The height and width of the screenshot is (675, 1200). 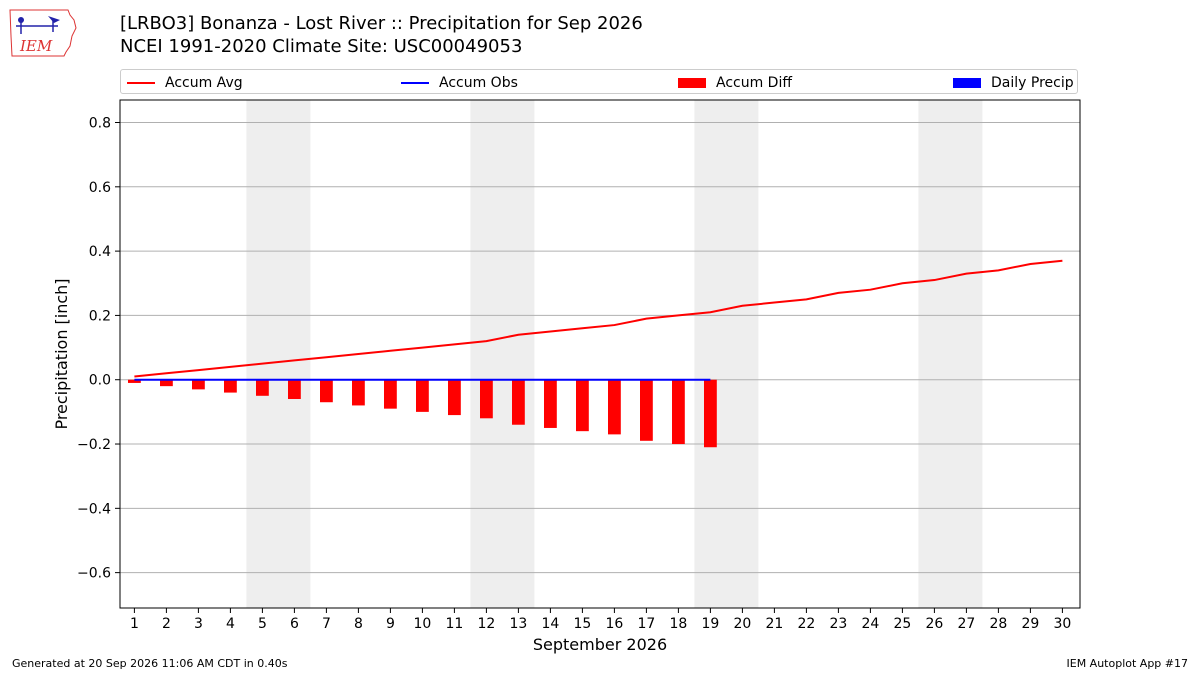 What do you see at coordinates (754, 82) in the screenshot?
I see `legend-label-accum-diff: Accum Diff` at bounding box center [754, 82].